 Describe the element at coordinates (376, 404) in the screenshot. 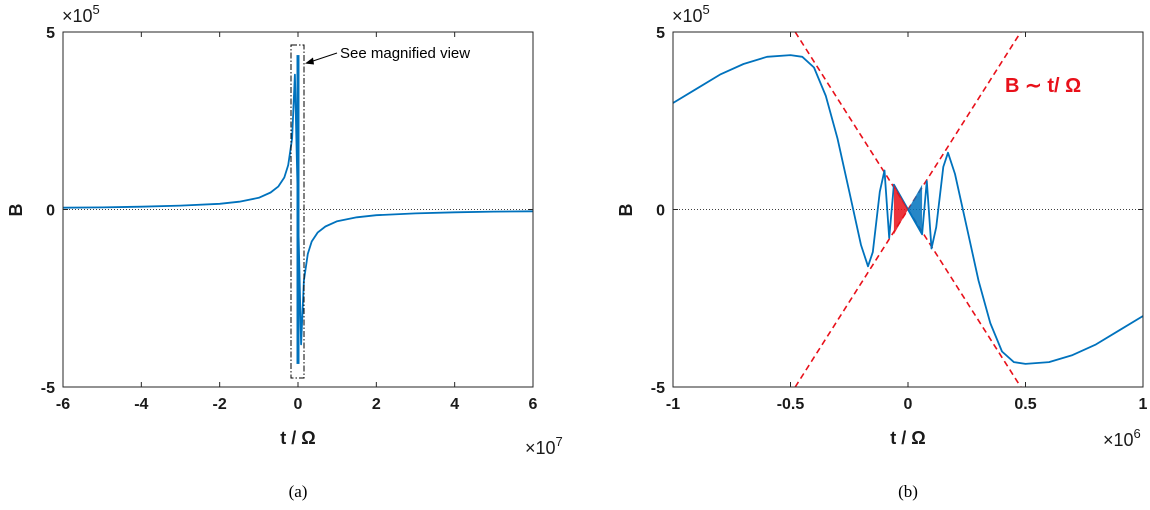

I see `x-tick-label-a: 2` at that location.